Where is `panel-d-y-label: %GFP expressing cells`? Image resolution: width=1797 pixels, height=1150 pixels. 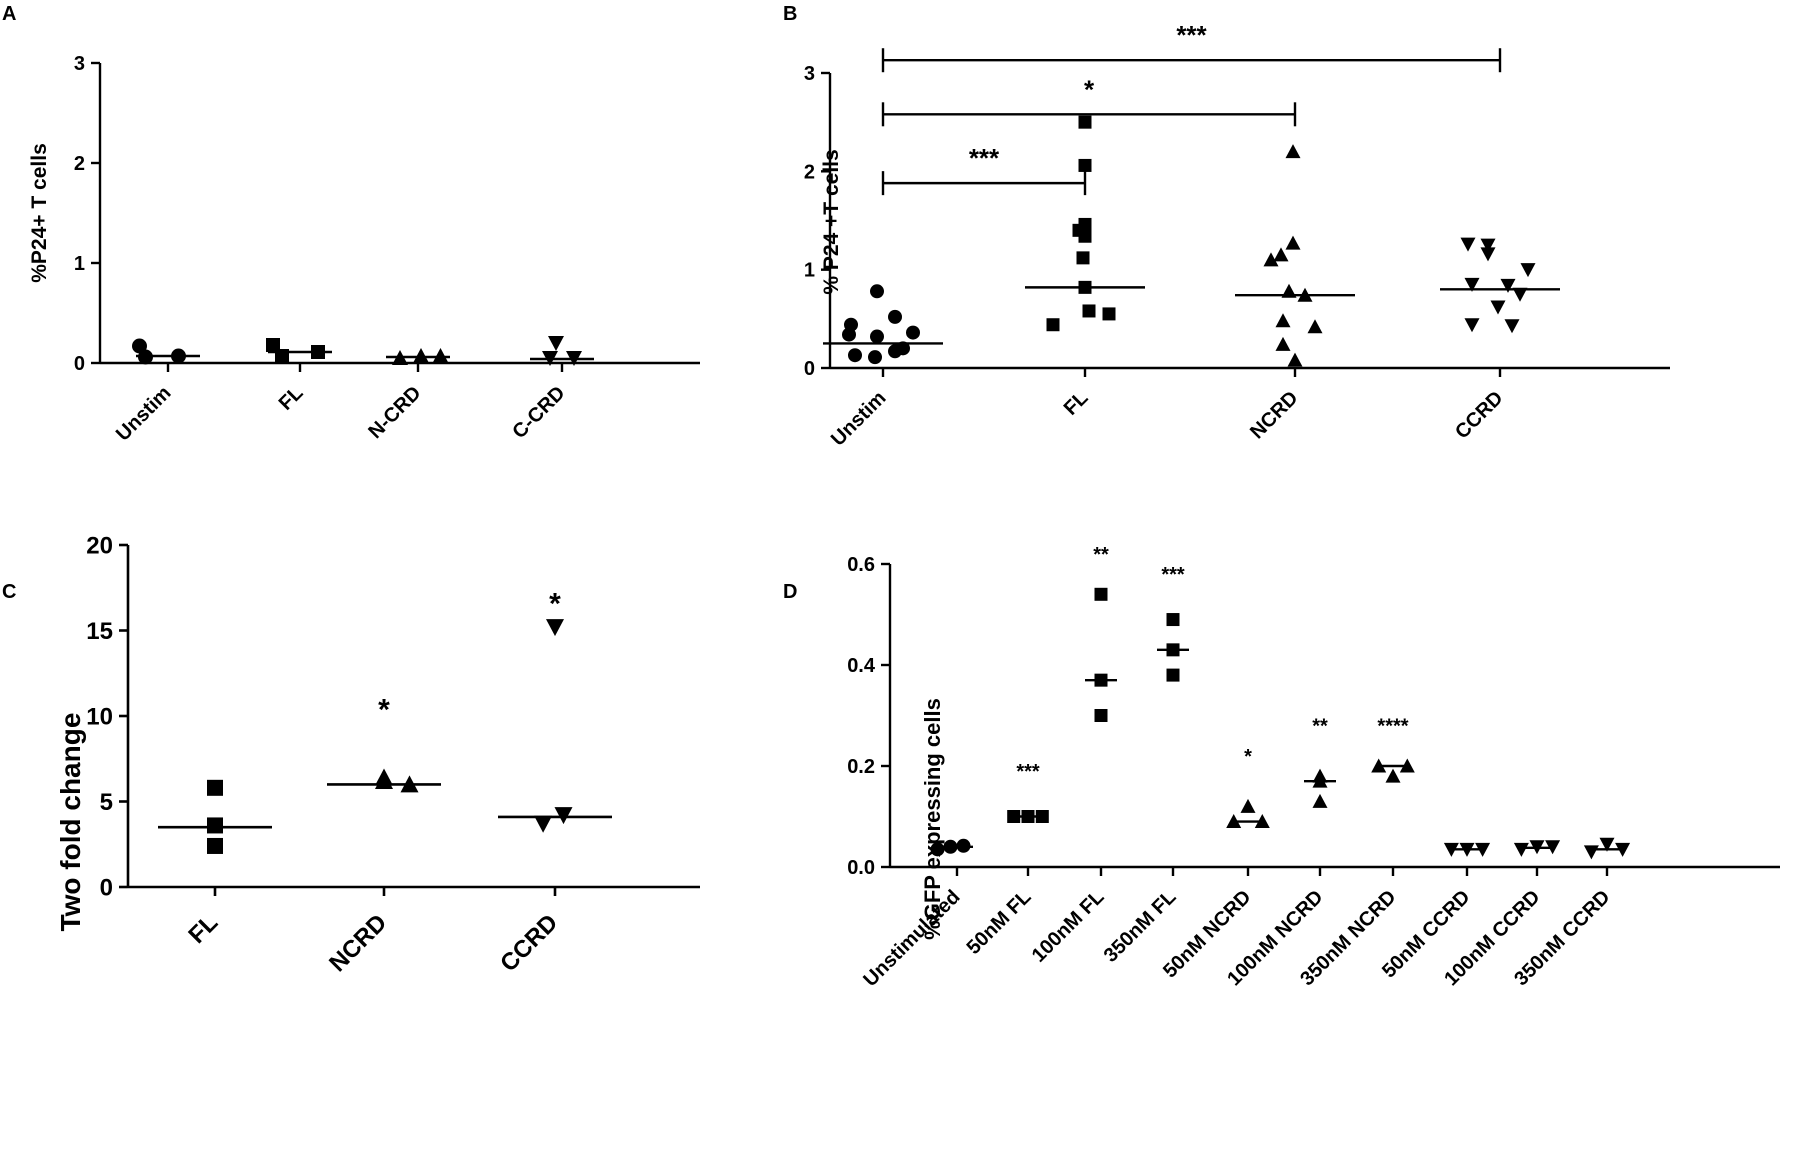 panel-d-y-label: %GFP expressing cells is located at coordinates (932, 819).